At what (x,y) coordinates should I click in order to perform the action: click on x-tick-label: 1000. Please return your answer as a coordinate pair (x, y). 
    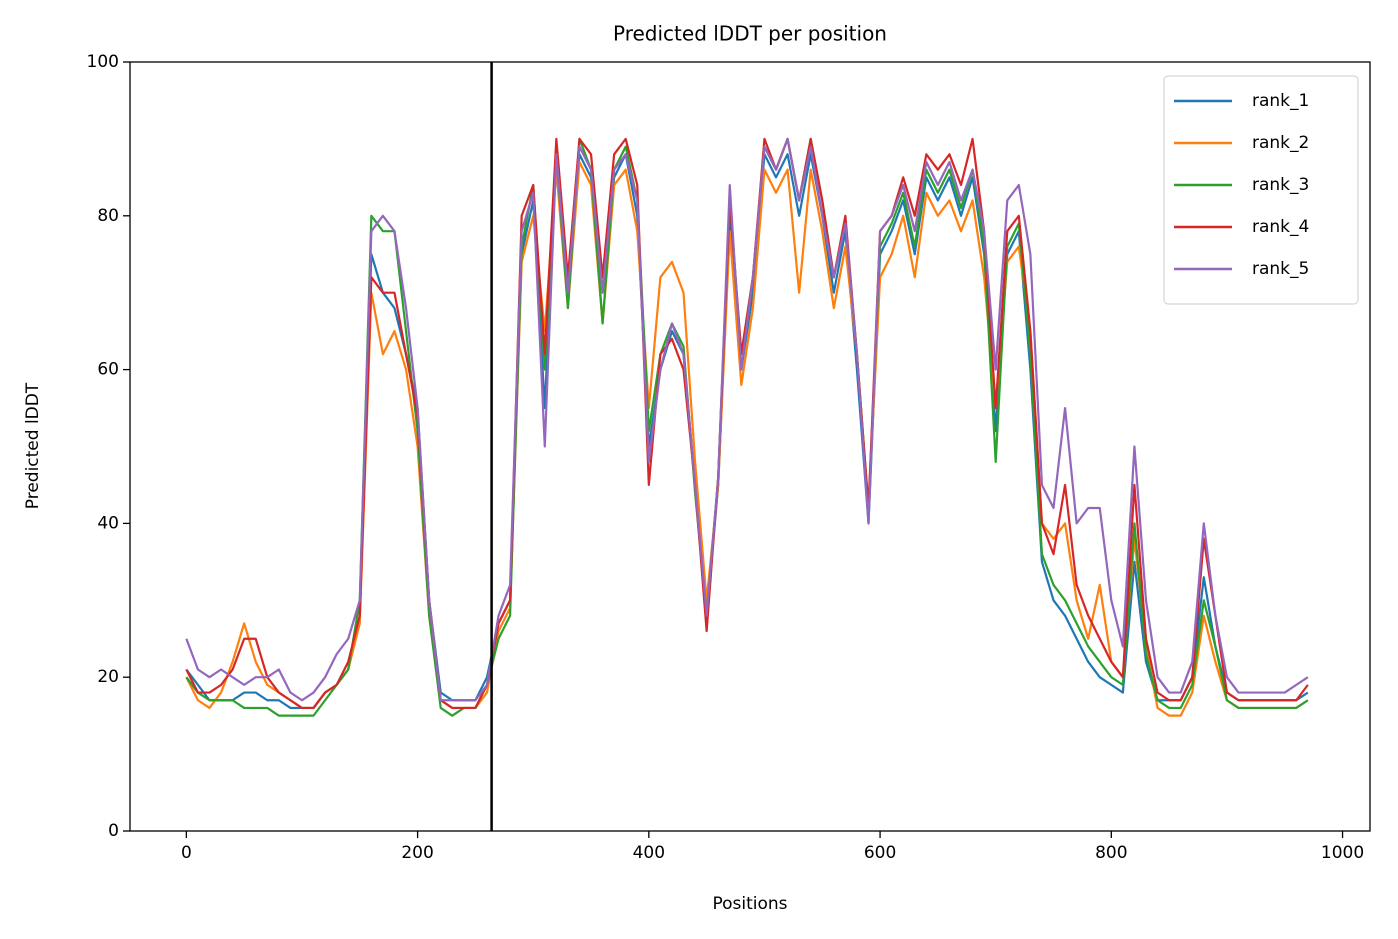
    Looking at the image, I should click on (1342, 853).